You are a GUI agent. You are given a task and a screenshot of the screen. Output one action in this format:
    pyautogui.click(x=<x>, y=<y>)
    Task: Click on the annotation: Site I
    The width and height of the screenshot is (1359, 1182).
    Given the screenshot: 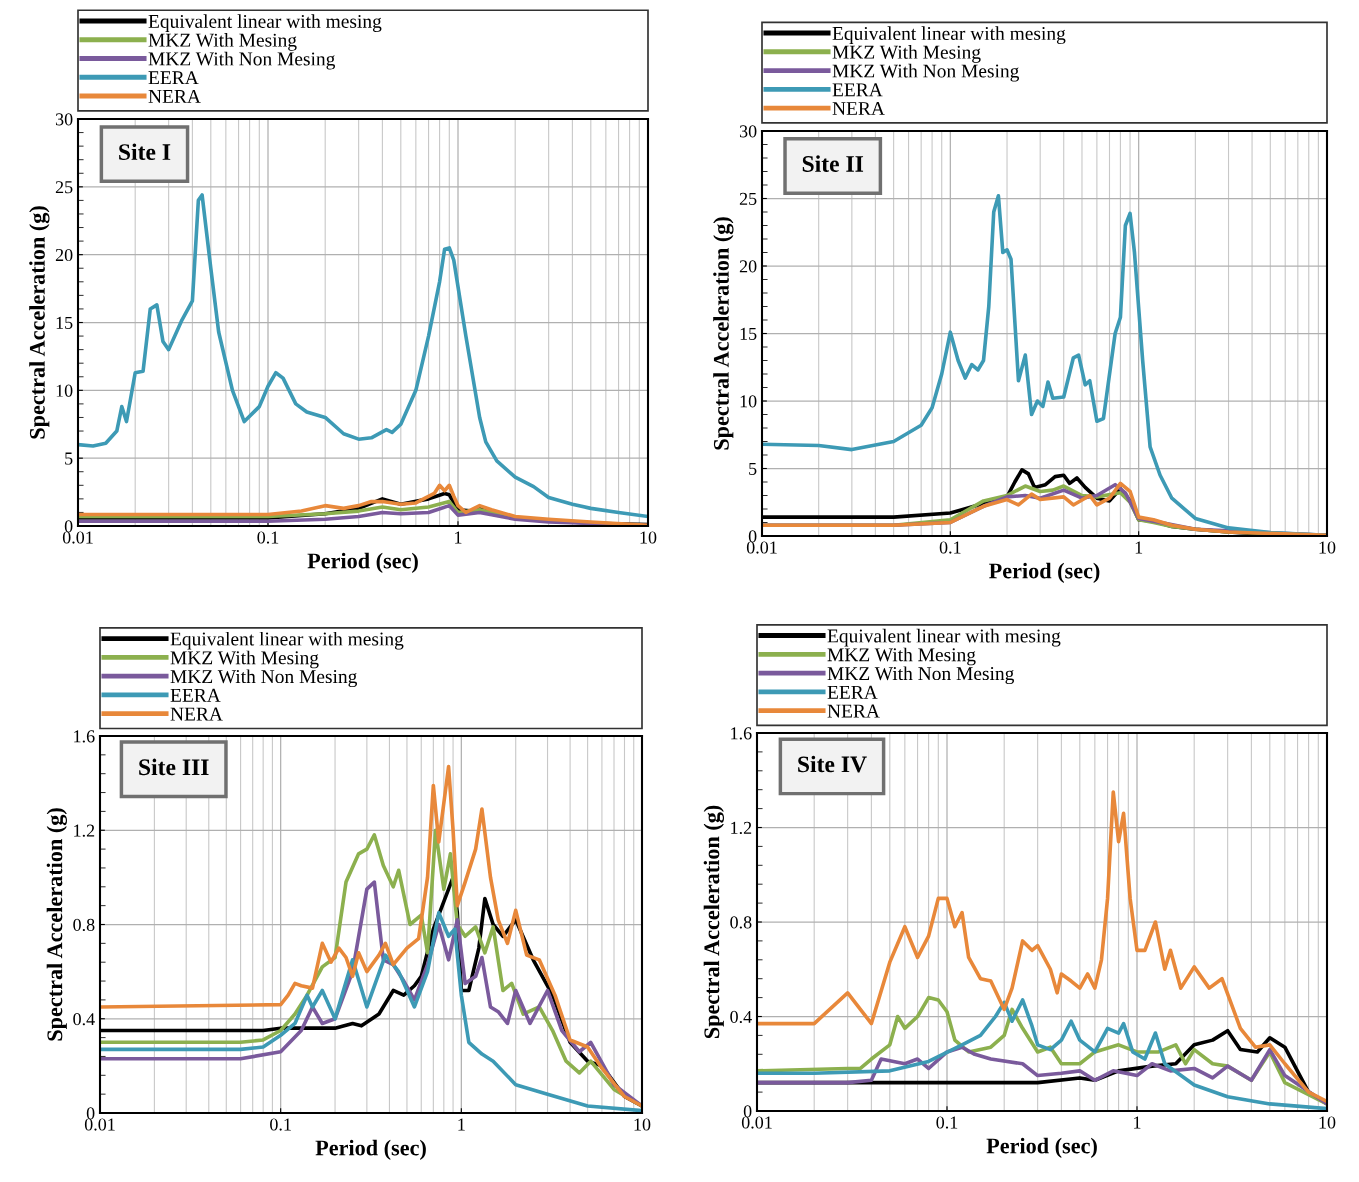 What is the action you would take?
    pyautogui.click(x=145, y=152)
    